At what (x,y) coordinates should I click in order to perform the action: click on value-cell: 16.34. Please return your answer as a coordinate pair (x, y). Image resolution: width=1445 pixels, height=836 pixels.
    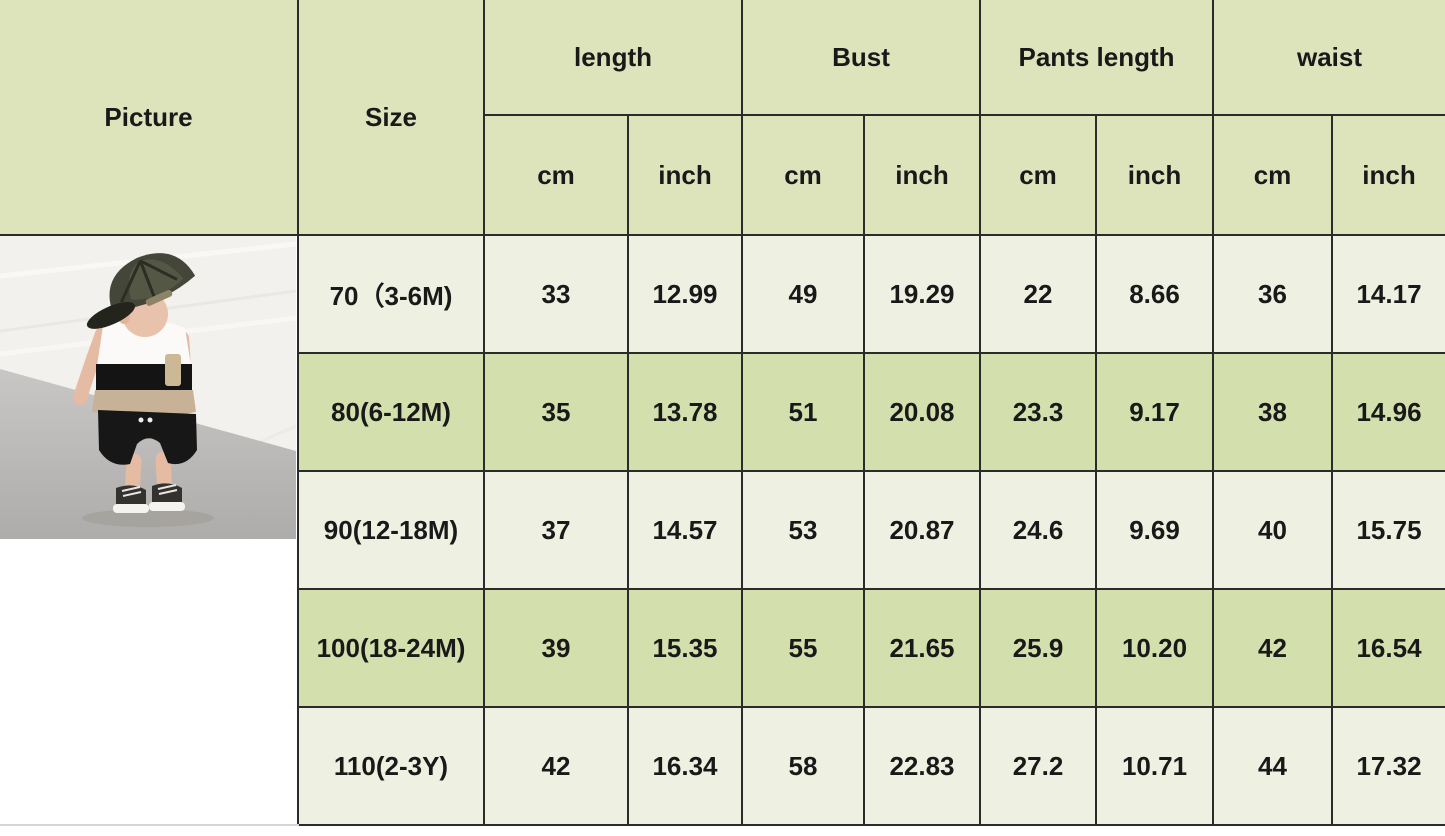
    Looking at the image, I should click on (685, 766).